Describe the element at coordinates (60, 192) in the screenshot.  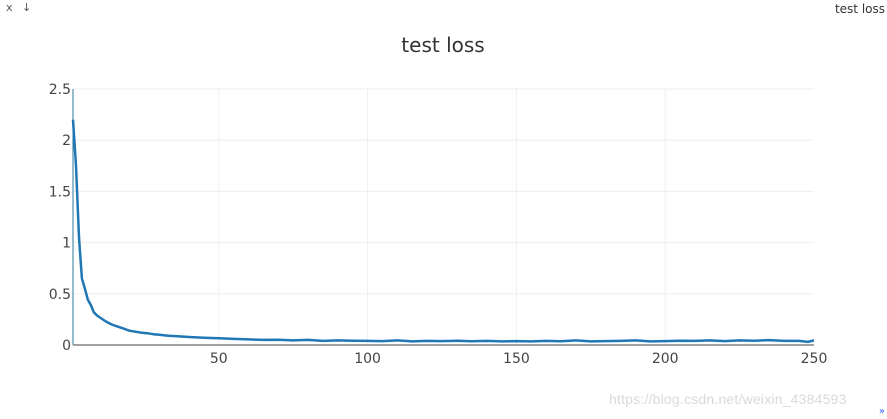
I see `y-tick-label: 1.5` at that location.